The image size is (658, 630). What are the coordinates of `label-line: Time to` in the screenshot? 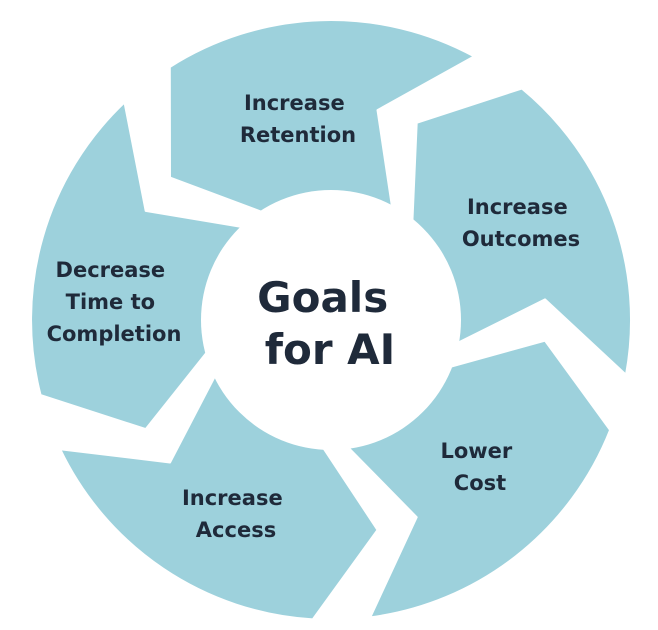 It's located at (110, 302).